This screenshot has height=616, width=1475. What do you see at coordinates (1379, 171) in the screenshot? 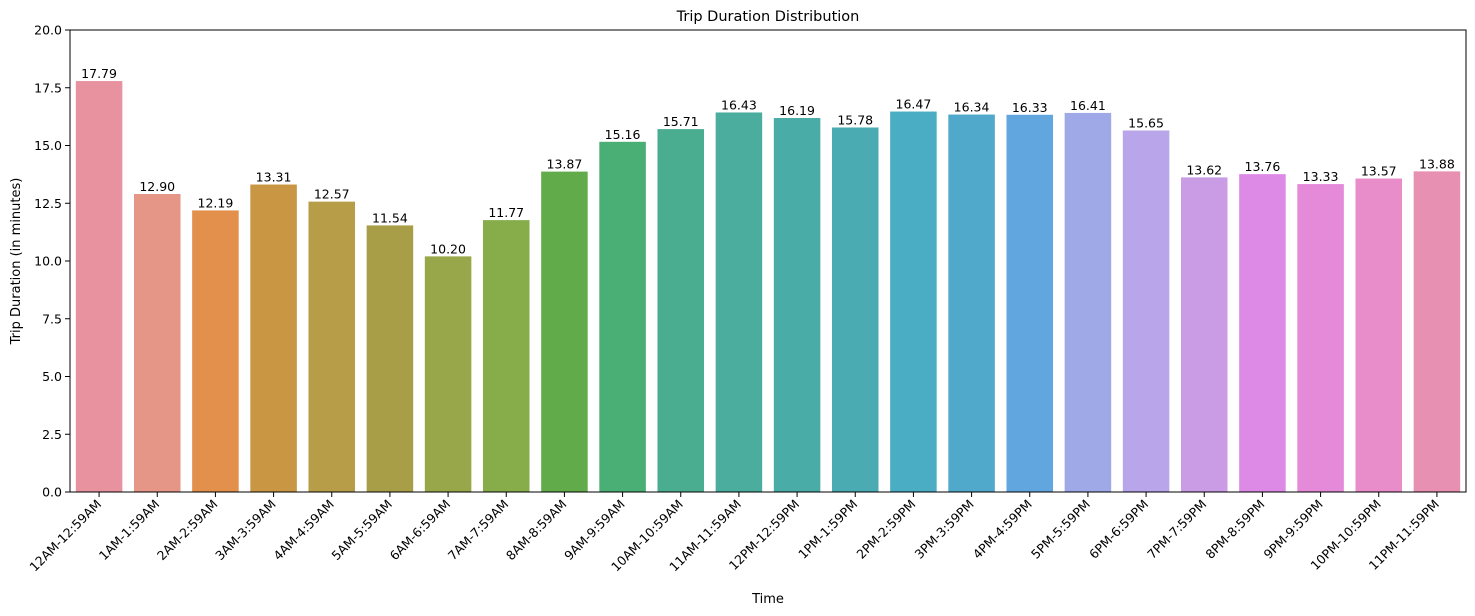
I see `bar-value-label: 13.57` at bounding box center [1379, 171].